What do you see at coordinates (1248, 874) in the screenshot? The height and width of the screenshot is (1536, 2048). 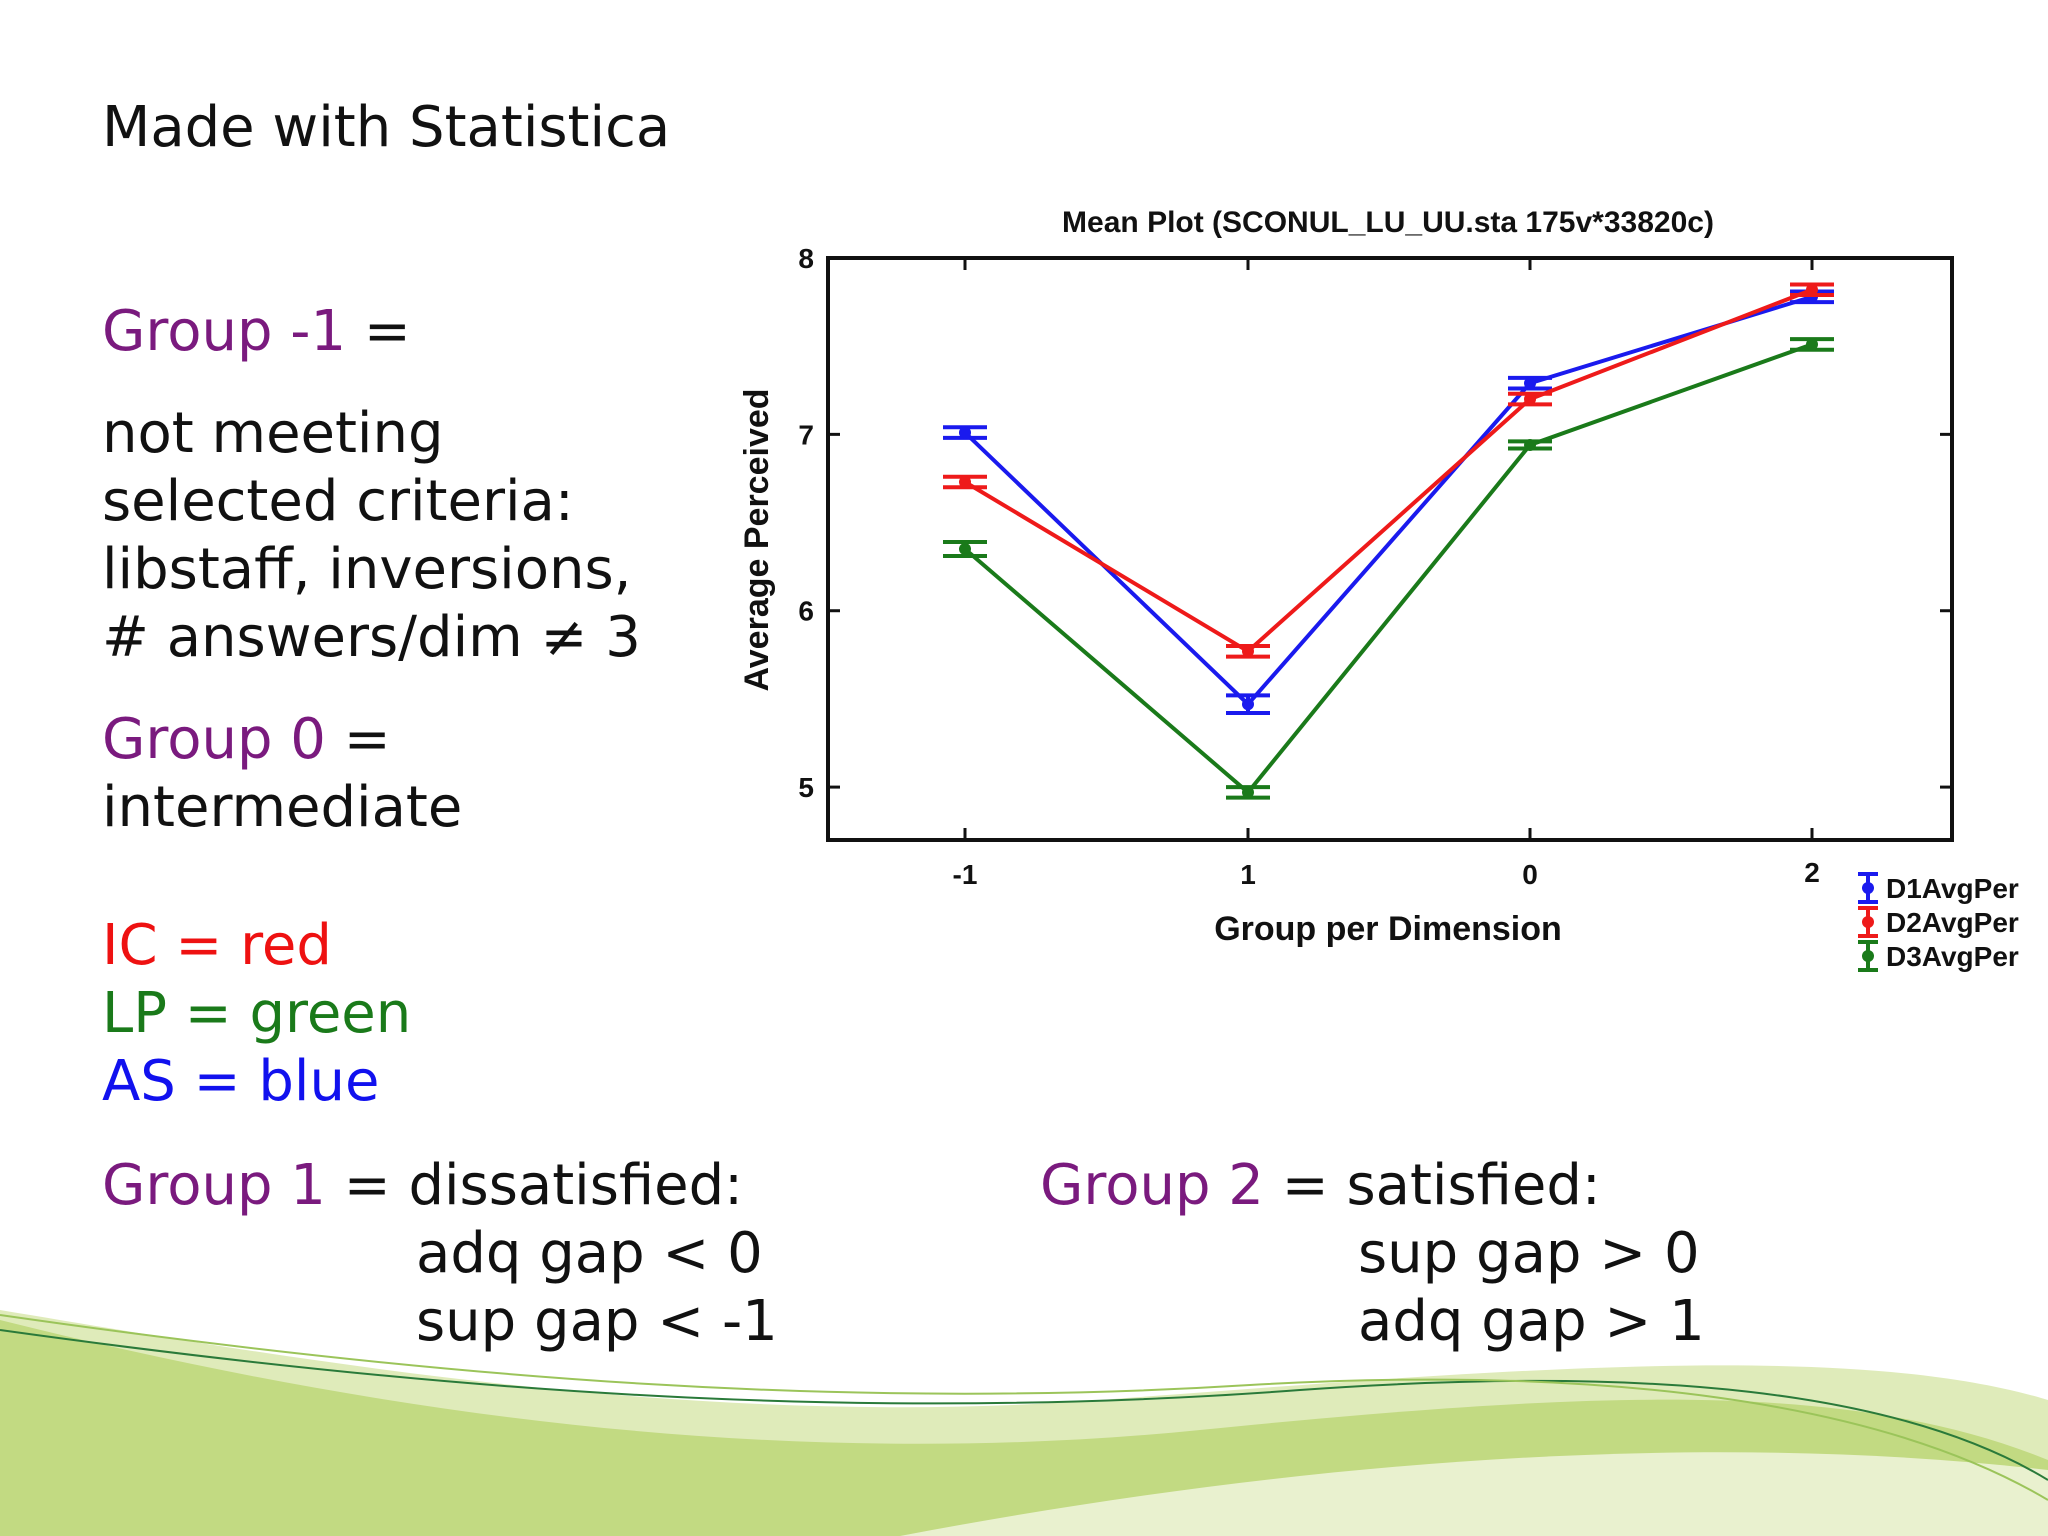 I see `x-tick-label: 1` at bounding box center [1248, 874].